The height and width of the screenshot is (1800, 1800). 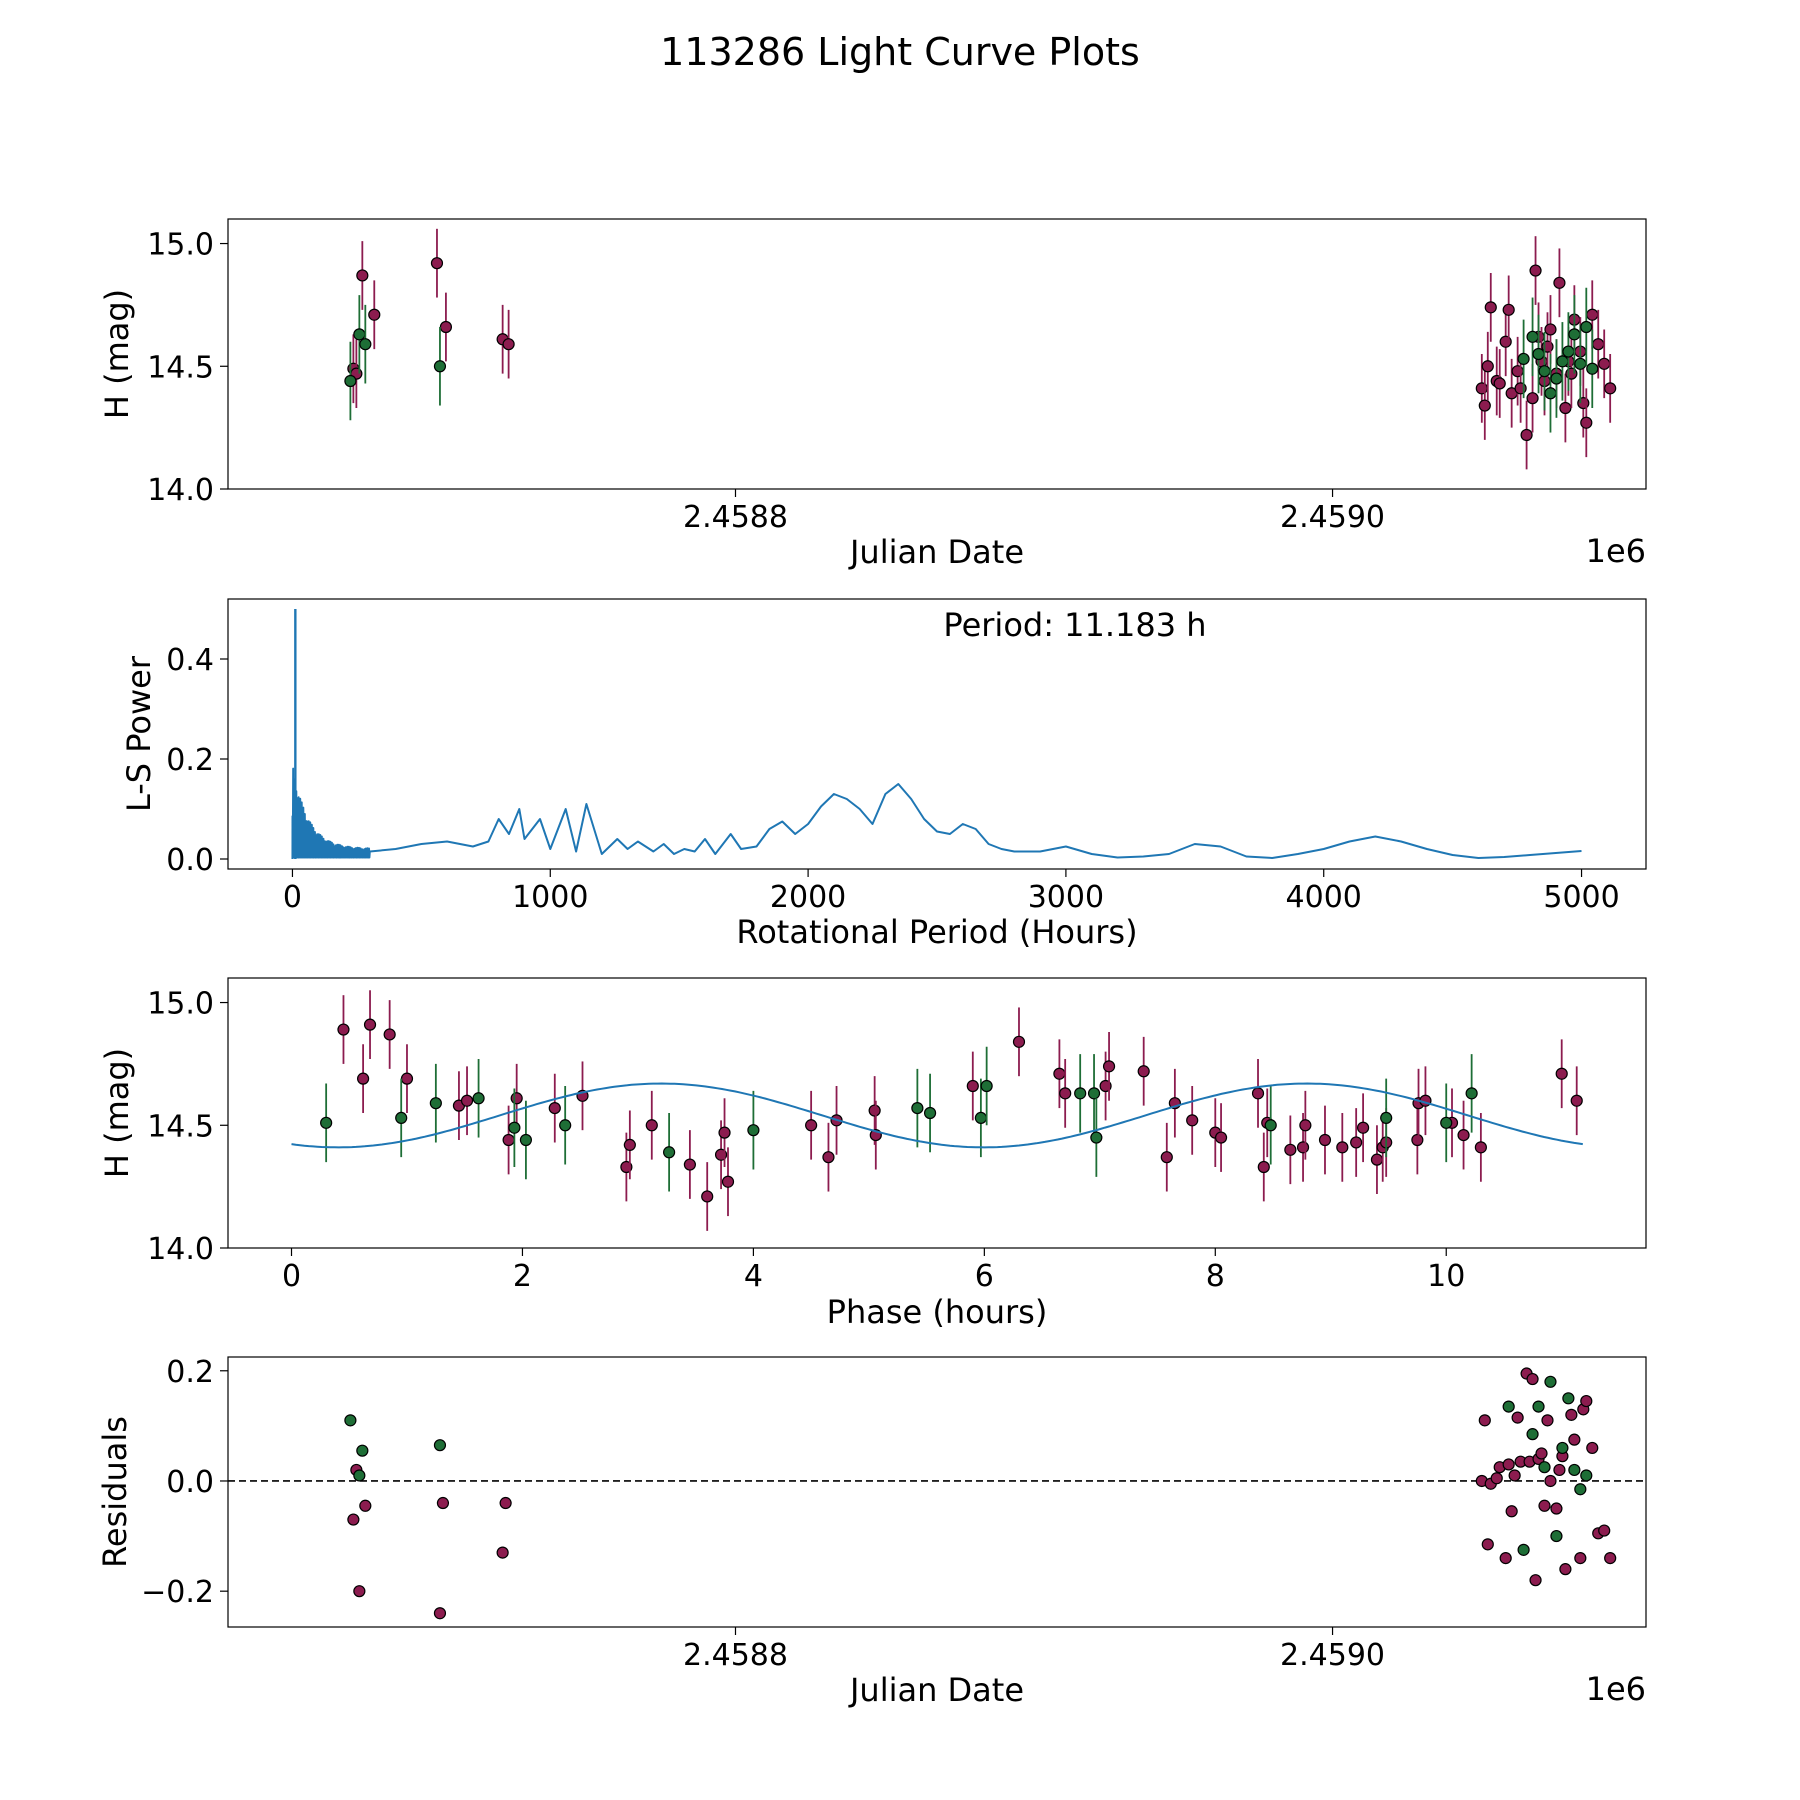 What do you see at coordinates (550, 897) in the screenshot?
I see `x-tick-label: 1000` at bounding box center [550, 897].